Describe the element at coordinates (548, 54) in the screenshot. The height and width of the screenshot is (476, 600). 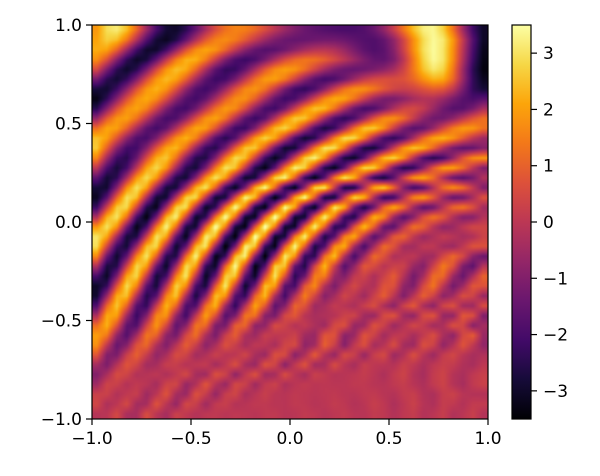
I see `colorbar-tick-label: 3` at that location.